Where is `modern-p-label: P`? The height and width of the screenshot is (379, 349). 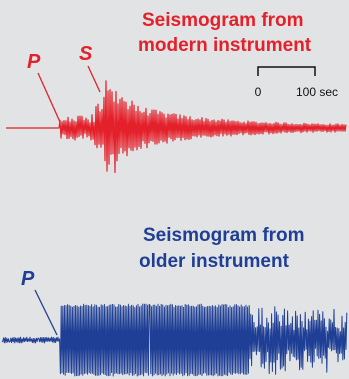 modern-p-label: P is located at coordinates (34, 62).